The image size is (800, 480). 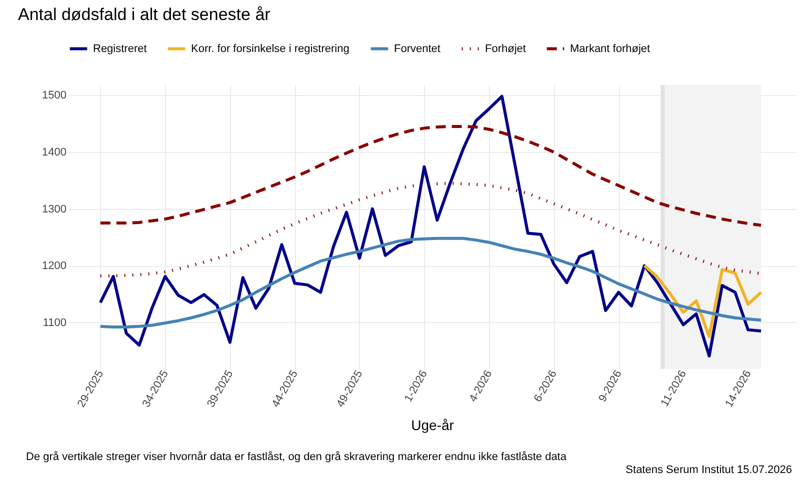 I want to click on y-tick-label: 1500, so click(x=54, y=96).